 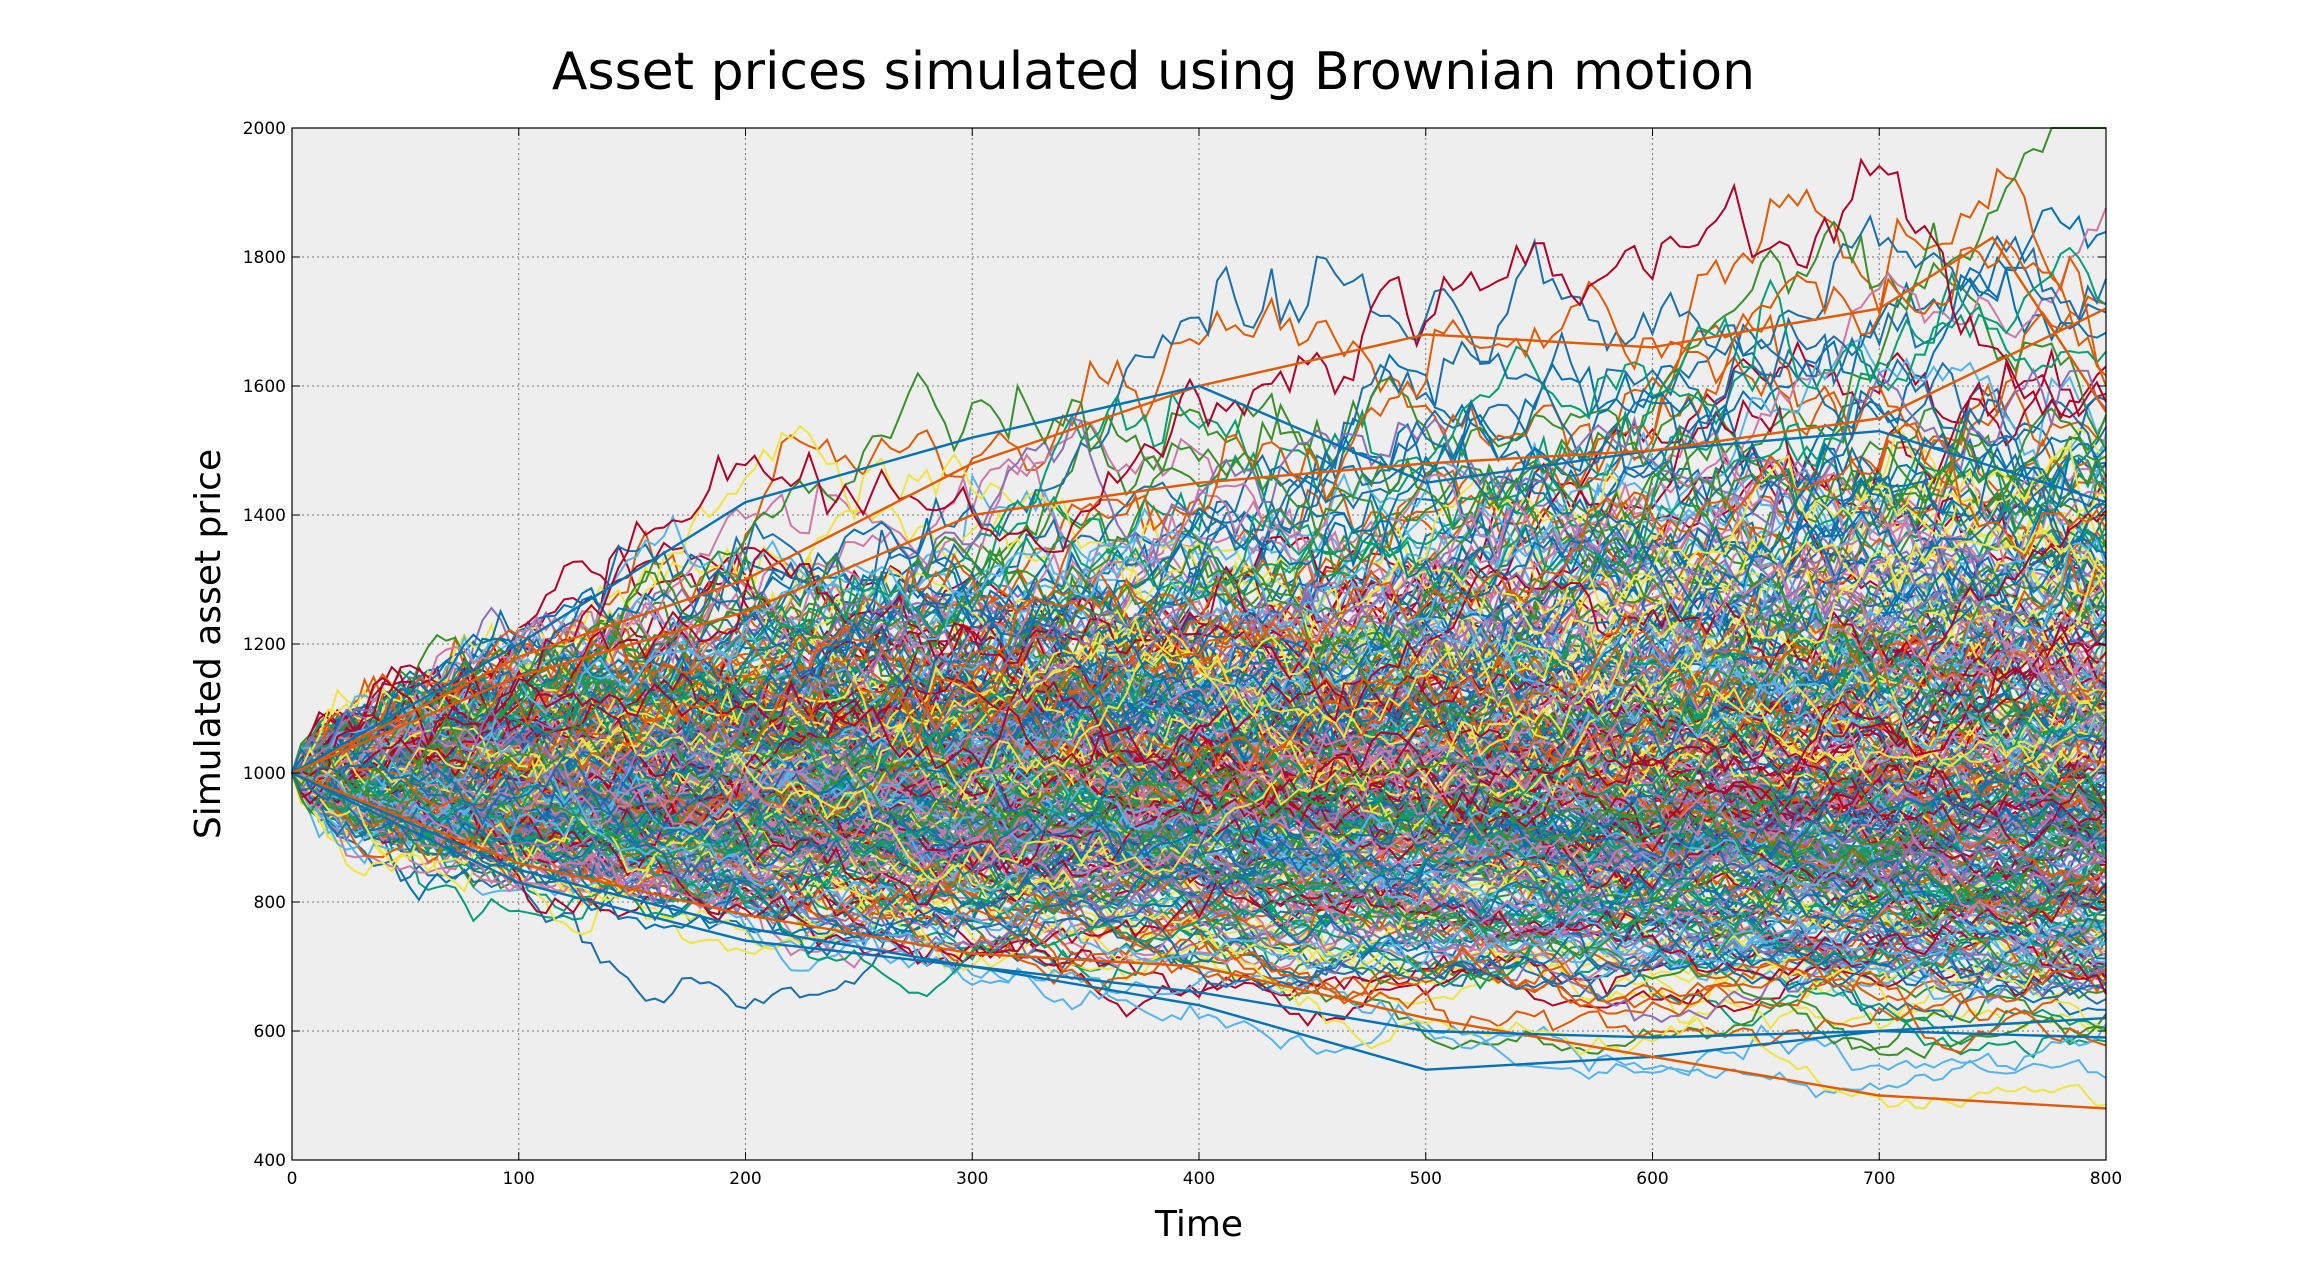 What do you see at coordinates (1652, 1179) in the screenshot?
I see `x-tick-label: 600` at bounding box center [1652, 1179].